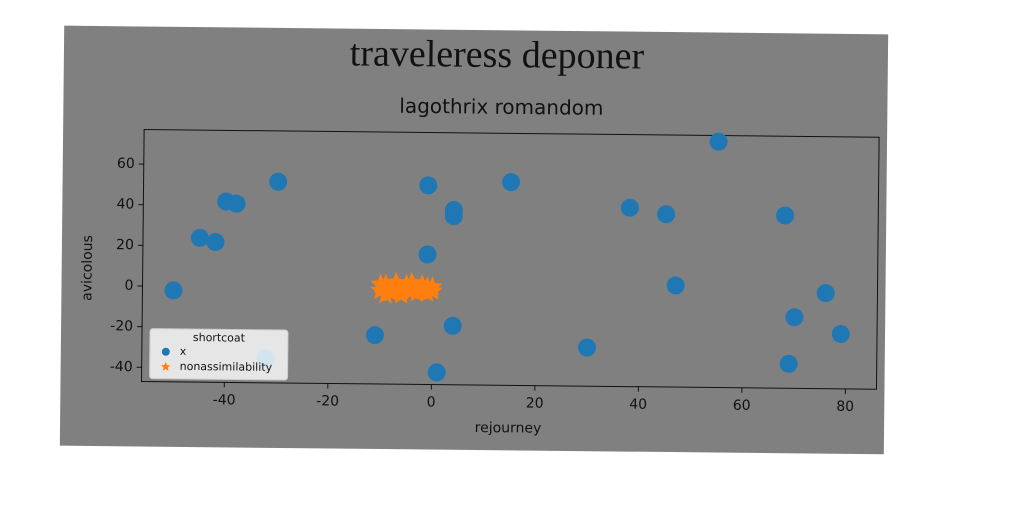 This screenshot has height=512, width=1024. What do you see at coordinates (125, 204) in the screenshot?
I see `y-tick-label: 40` at bounding box center [125, 204].